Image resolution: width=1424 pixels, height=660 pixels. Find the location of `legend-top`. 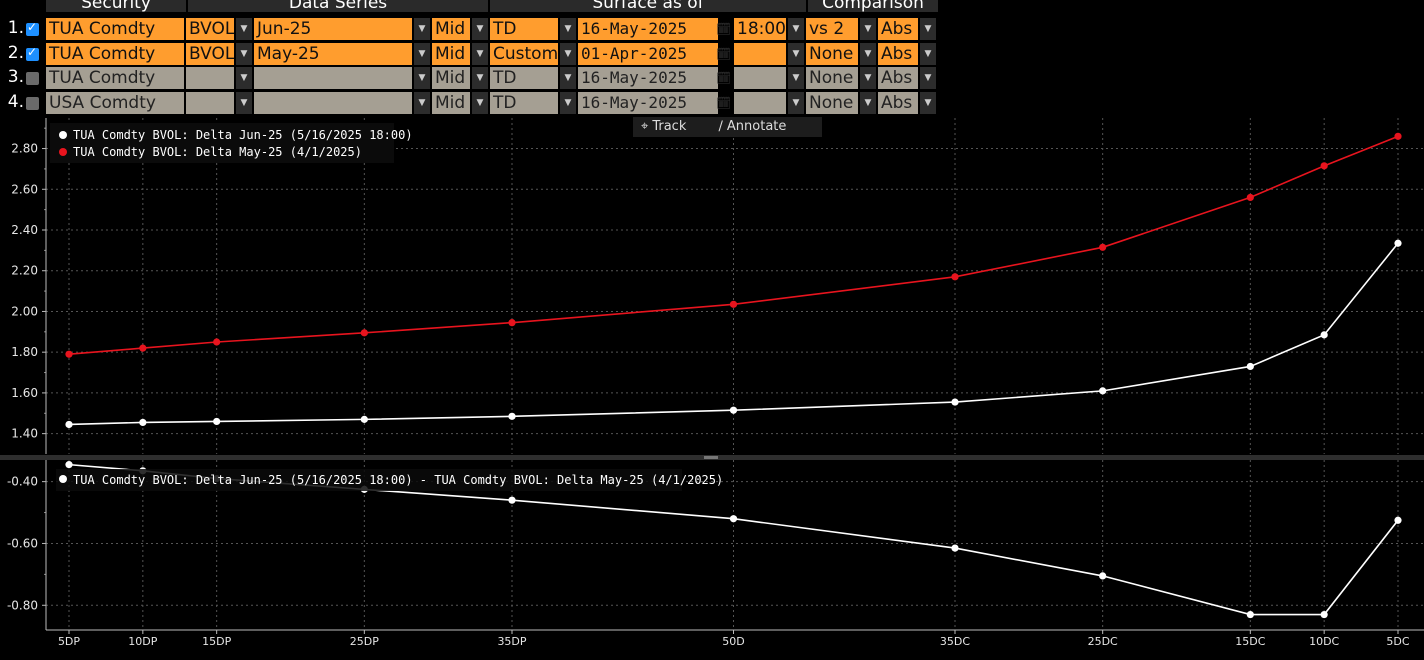

legend-top is located at coordinates (222, 143).